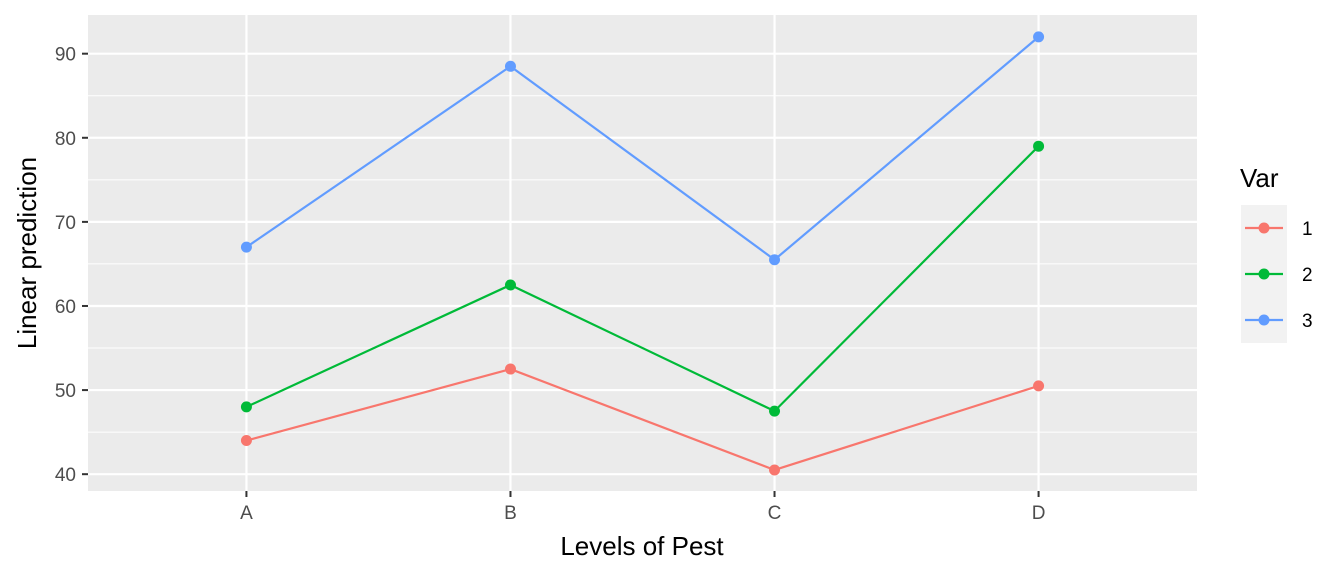  I want to click on data-point-2-C, so click(775, 411).